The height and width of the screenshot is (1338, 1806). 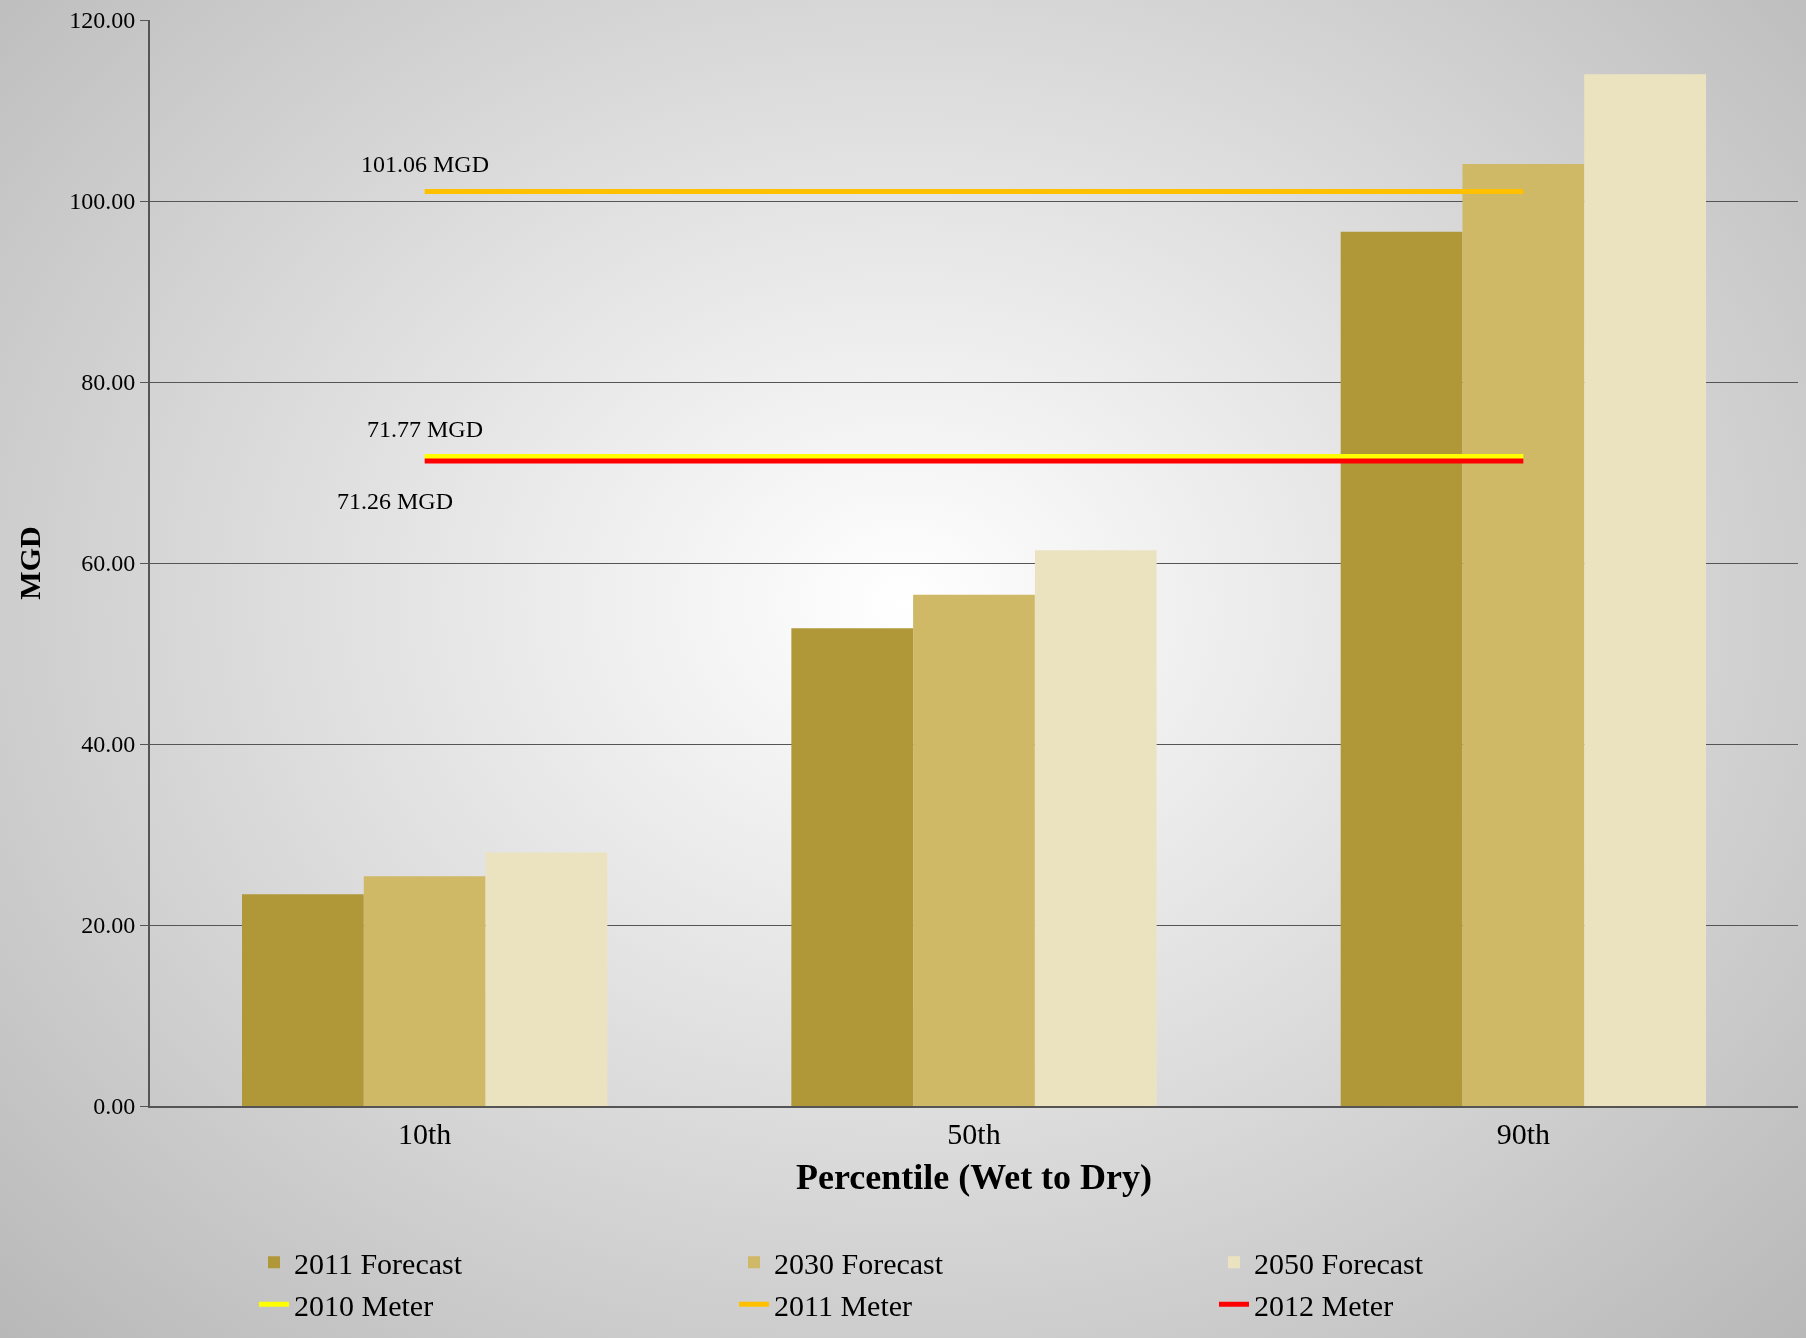 What do you see at coordinates (1339, 1264) in the screenshot?
I see `legend-label: 2050 Forecast` at bounding box center [1339, 1264].